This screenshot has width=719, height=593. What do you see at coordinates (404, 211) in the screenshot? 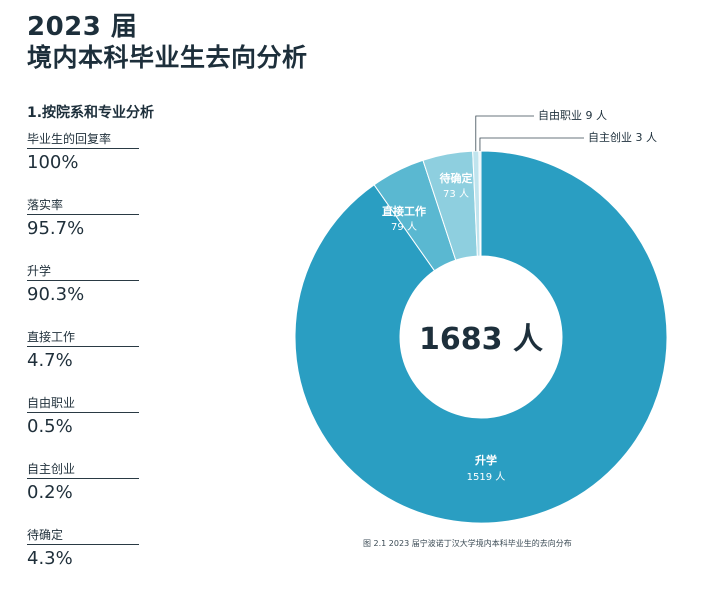
I see `slice-label-employment: 直接工作` at bounding box center [404, 211].